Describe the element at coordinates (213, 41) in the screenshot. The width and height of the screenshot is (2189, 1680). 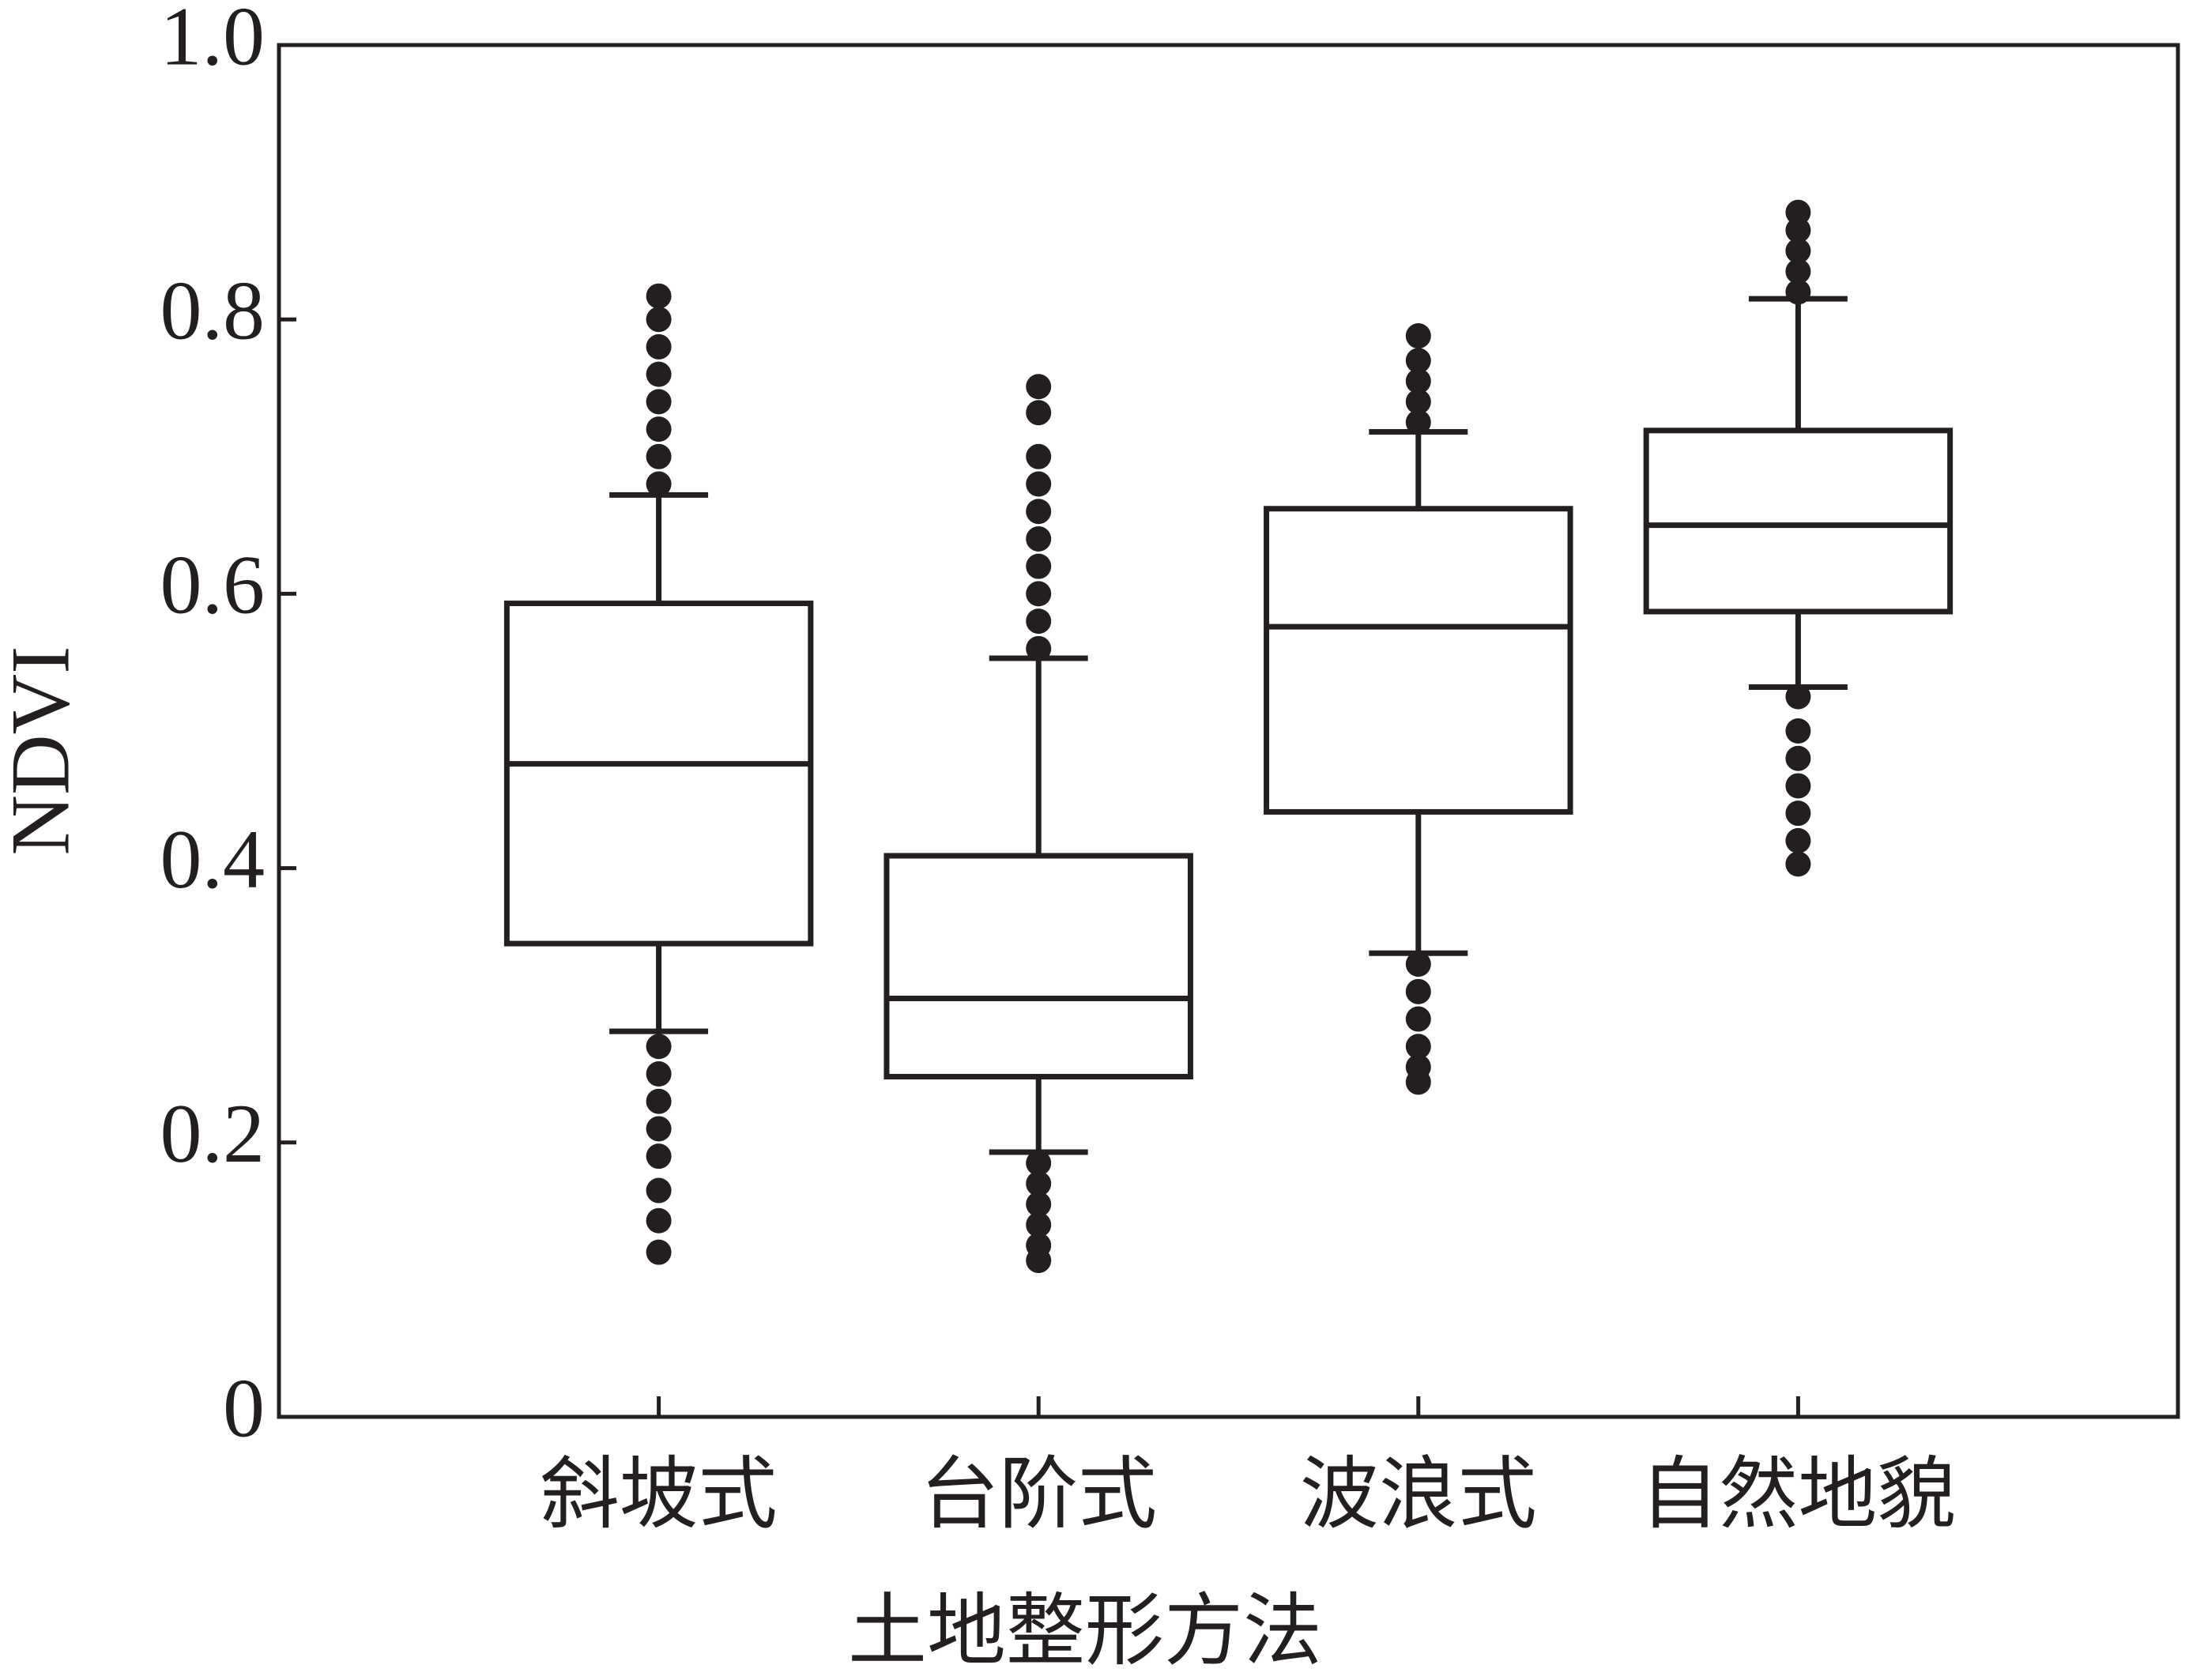
I see `y-tick-label: 1.0` at that location.